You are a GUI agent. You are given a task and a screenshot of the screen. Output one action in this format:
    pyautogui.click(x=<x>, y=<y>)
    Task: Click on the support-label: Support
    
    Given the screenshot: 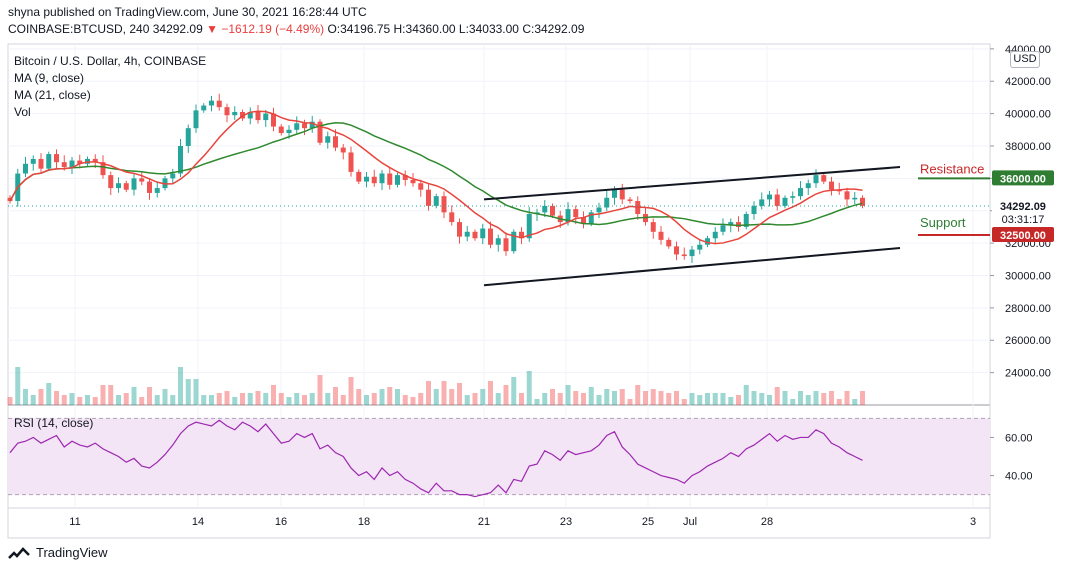 What is the action you would take?
    pyautogui.click(x=943, y=222)
    